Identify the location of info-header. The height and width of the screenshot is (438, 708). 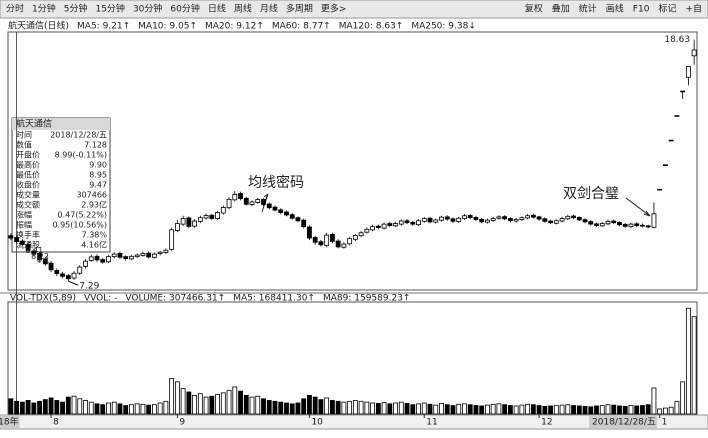
(61, 124).